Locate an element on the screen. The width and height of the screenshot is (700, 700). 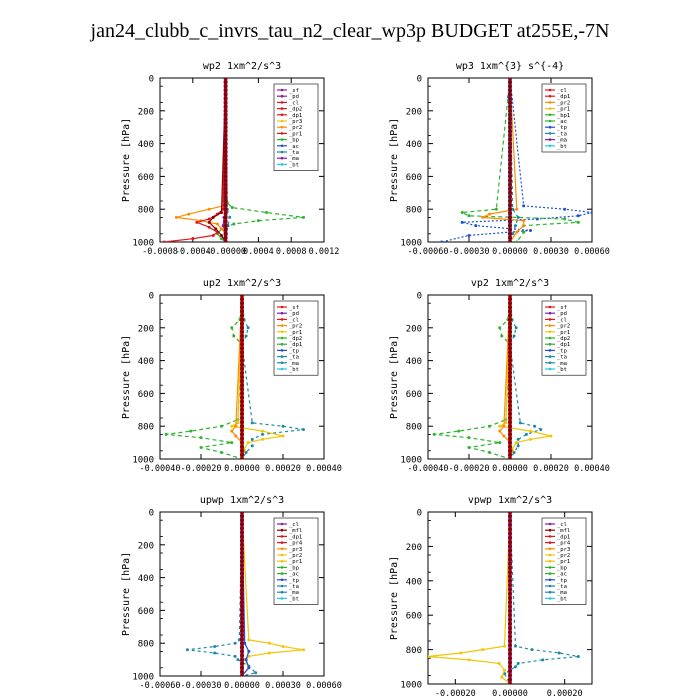
x-tick-label: 0.0008 is located at coordinates (291, 252).